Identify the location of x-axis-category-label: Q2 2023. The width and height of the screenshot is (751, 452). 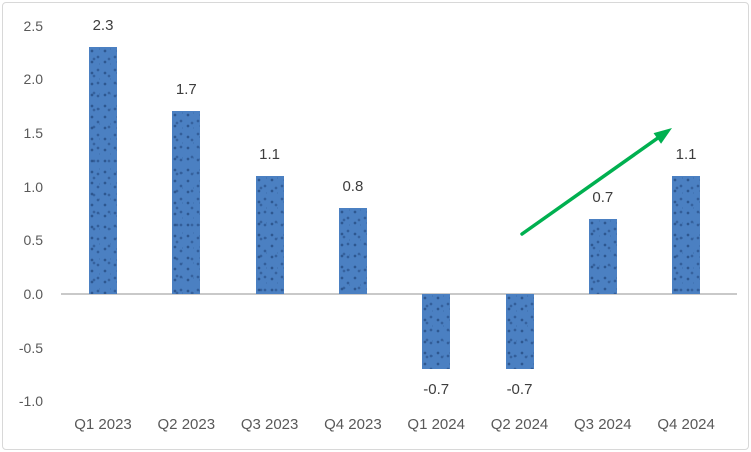
(186, 424).